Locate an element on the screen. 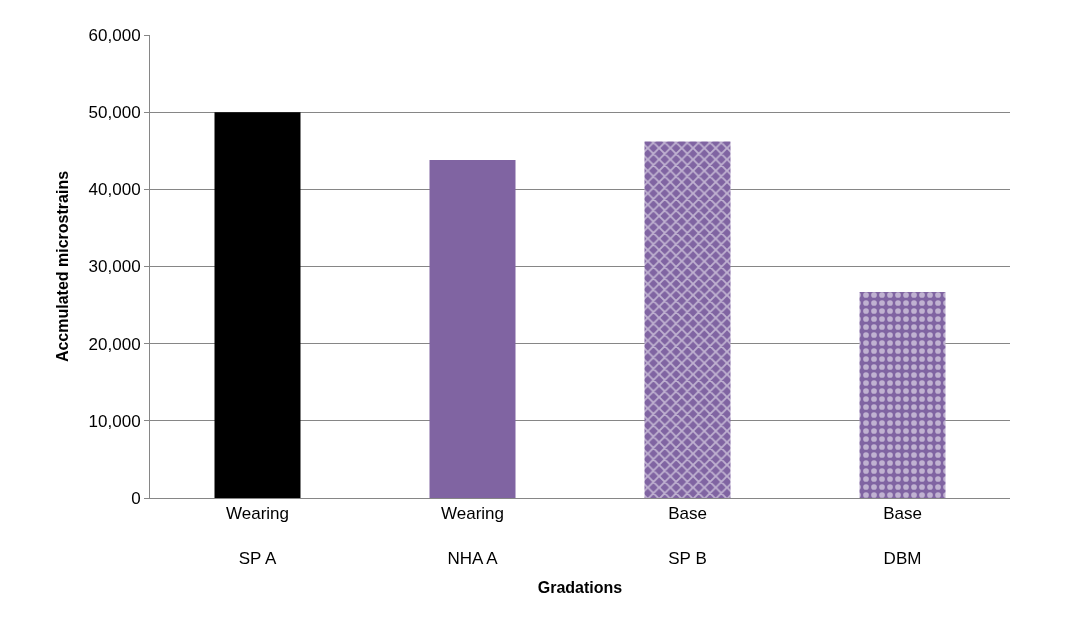 The image size is (1080, 628). y-tick-label: 20,000 is located at coordinates (114, 344).